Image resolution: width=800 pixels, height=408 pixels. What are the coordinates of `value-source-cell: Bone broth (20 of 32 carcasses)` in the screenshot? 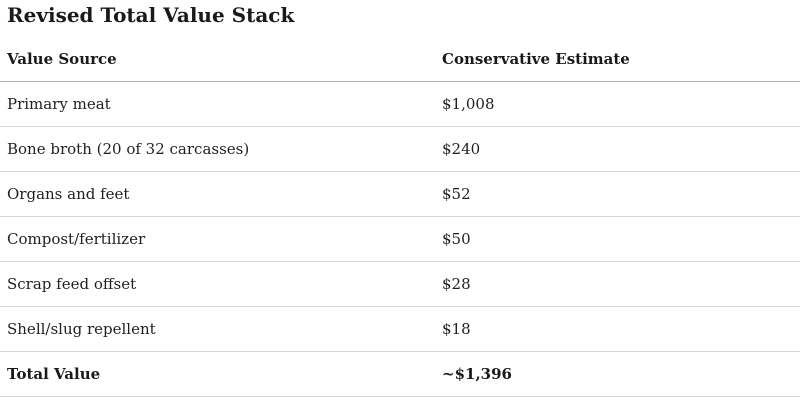 It's located at (128, 149).